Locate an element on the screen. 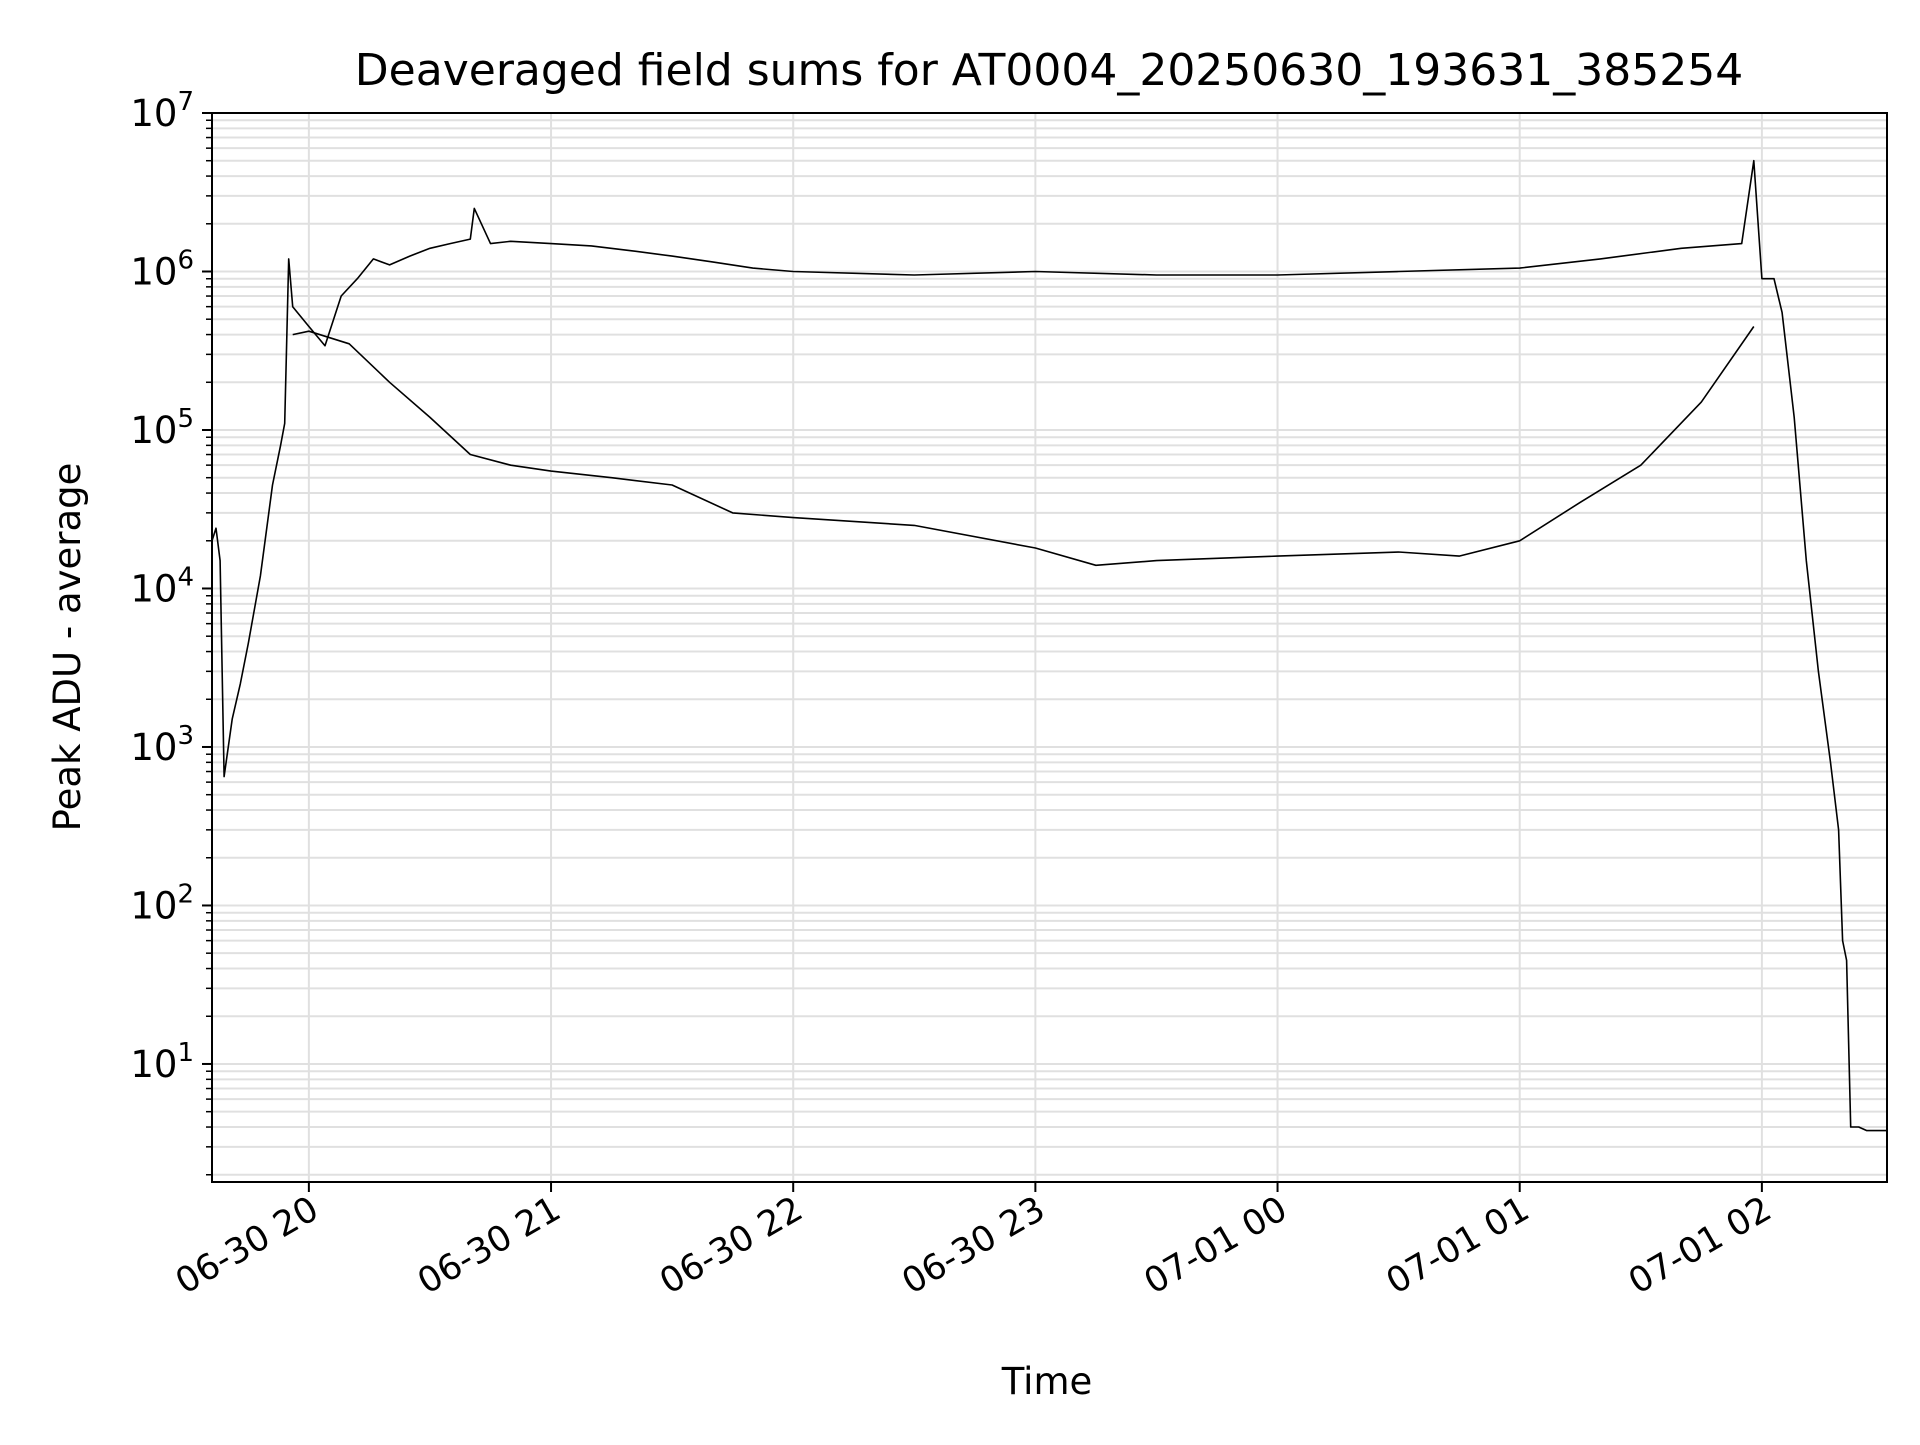 This screenshot has width=1920, height=1445. x-axis-label: Time is located at coordinates (1047, 1381).